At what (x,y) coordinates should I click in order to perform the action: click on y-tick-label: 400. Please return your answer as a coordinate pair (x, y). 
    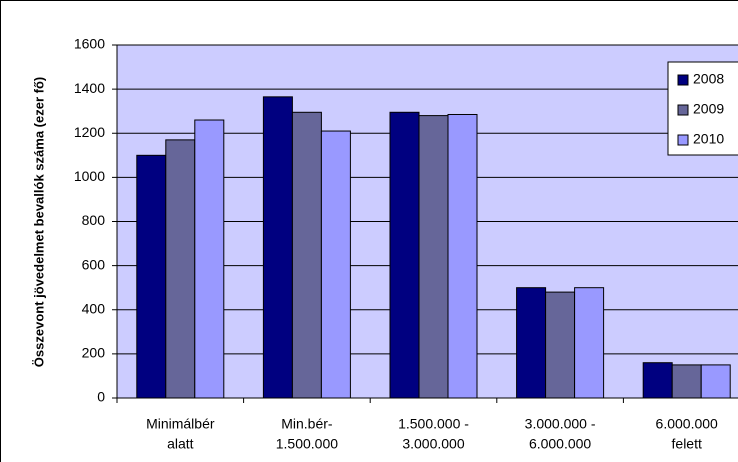
    Looking at the image, I should click on (94, 308).